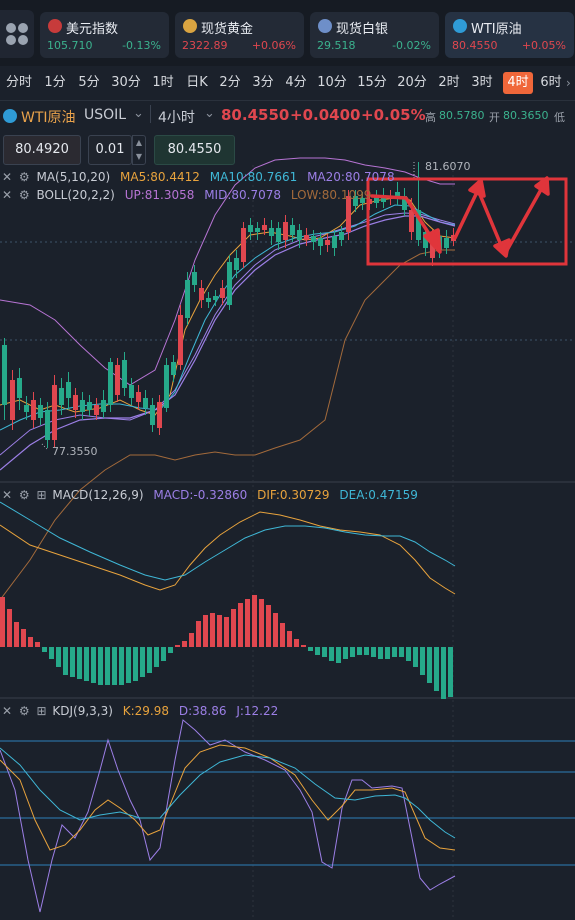 The image size is (575, 920). Describe the element at coordinates (42, 150) in the screenshot. I see `sell-price-box: 80.4920` at that location.